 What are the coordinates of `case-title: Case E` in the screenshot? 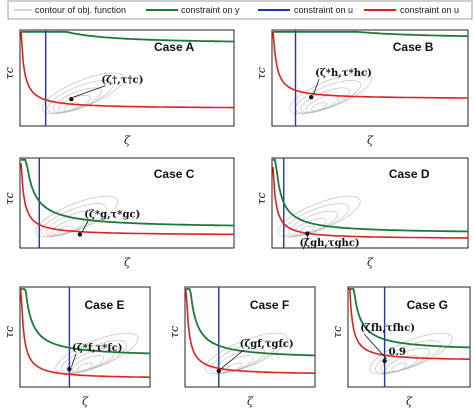 It's located at (104, 305).